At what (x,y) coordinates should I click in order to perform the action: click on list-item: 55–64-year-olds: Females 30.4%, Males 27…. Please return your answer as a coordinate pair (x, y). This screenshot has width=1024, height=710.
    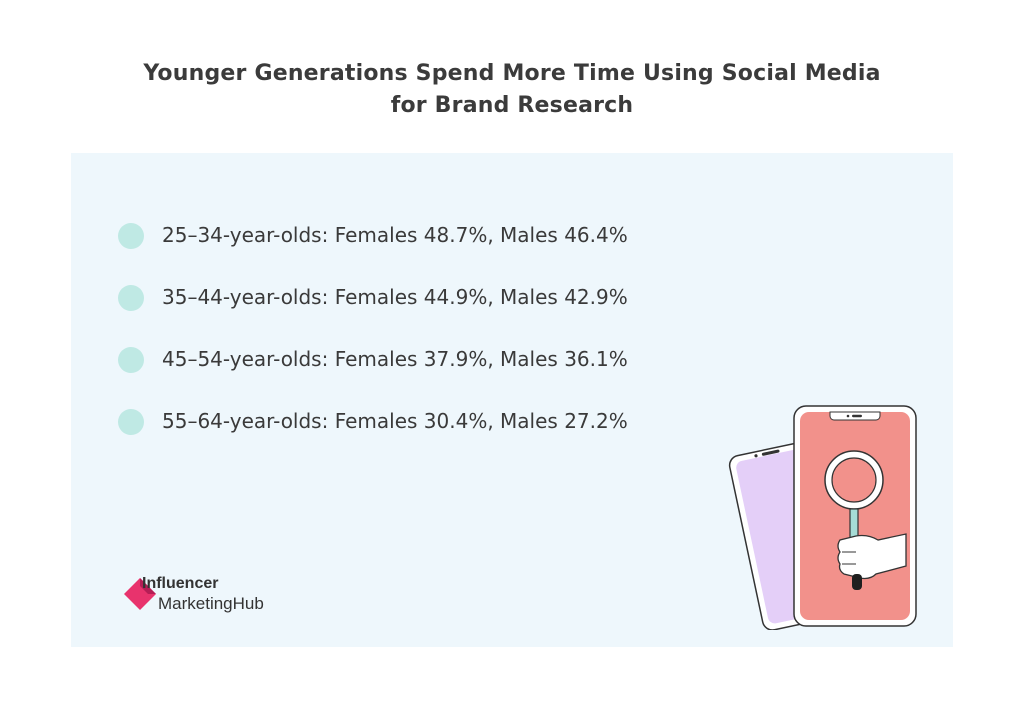
    Looking at the image, I should click on (373, 439).